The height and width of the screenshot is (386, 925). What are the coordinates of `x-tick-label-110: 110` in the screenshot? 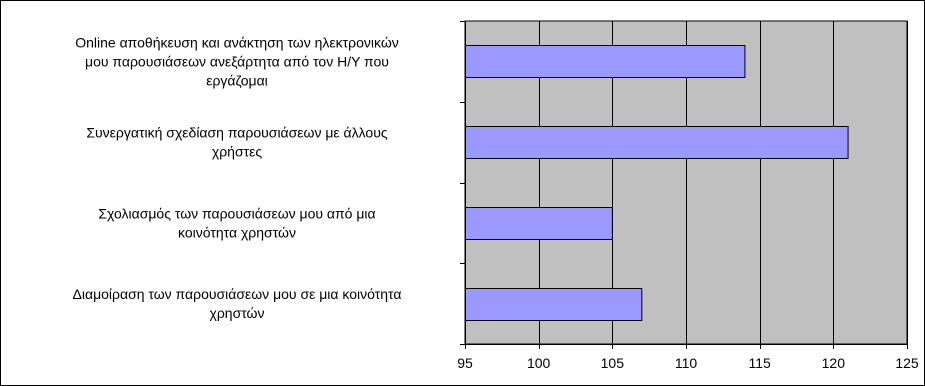 It's located at (686, 363).